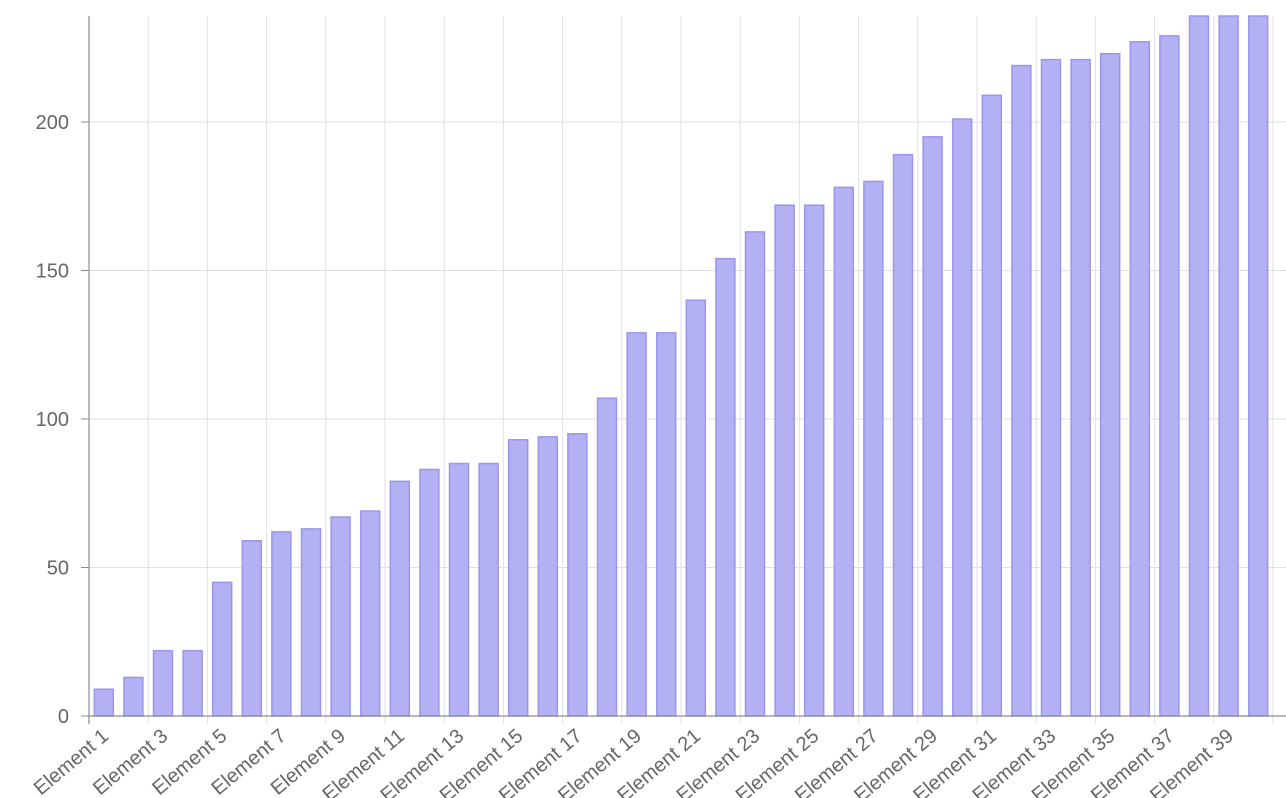 This screenshot has width=1286, height=798. Describe the element at coordinates (58, 569) in the screenshot. I see `y-tick-label: 50` at that location.